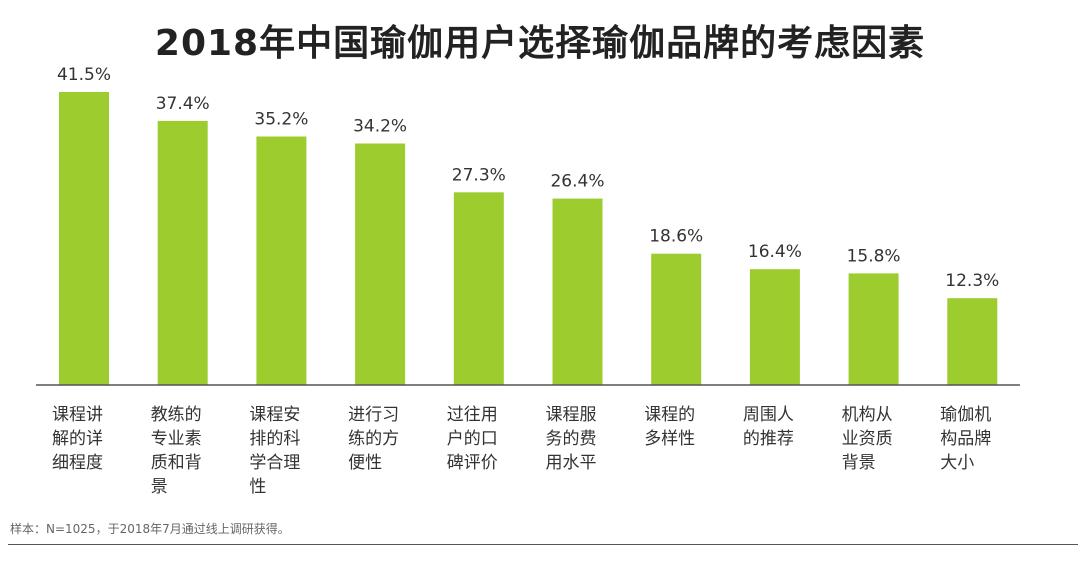  What do you see at coordinates (972, 281) in the screenshot?
I see `value-label-10: 12.3%` at bounding box center [972, 281].